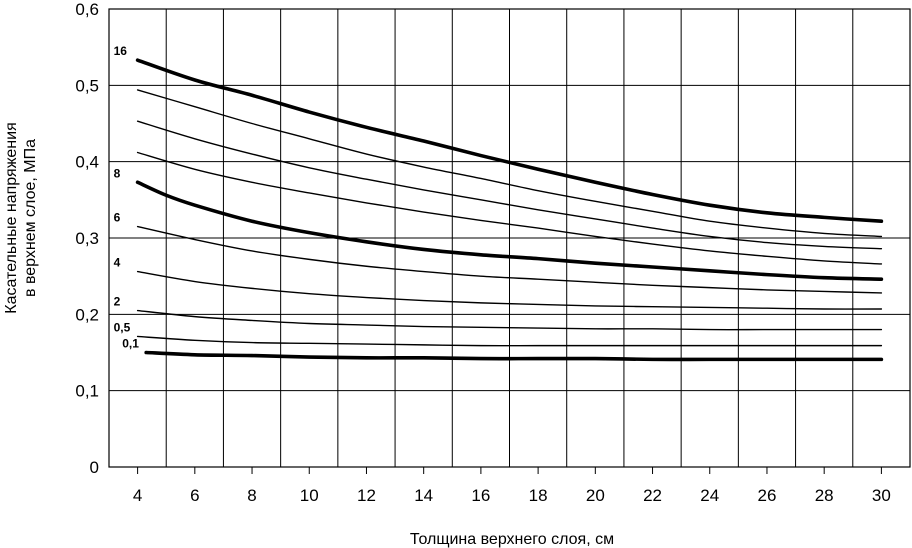 Image resolution: width=912 pixels, height=548 pixels. Describe the element at coordinates (121, 51) in the screenshot. I see `curve-label: 16` at that location.